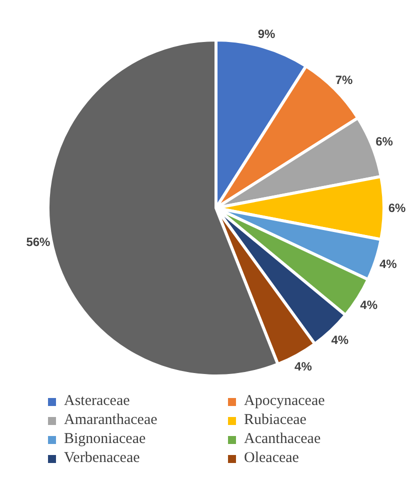 The image size is (416, 491). I want to click on legend-label: Acanthaceae, so click(282, 439).